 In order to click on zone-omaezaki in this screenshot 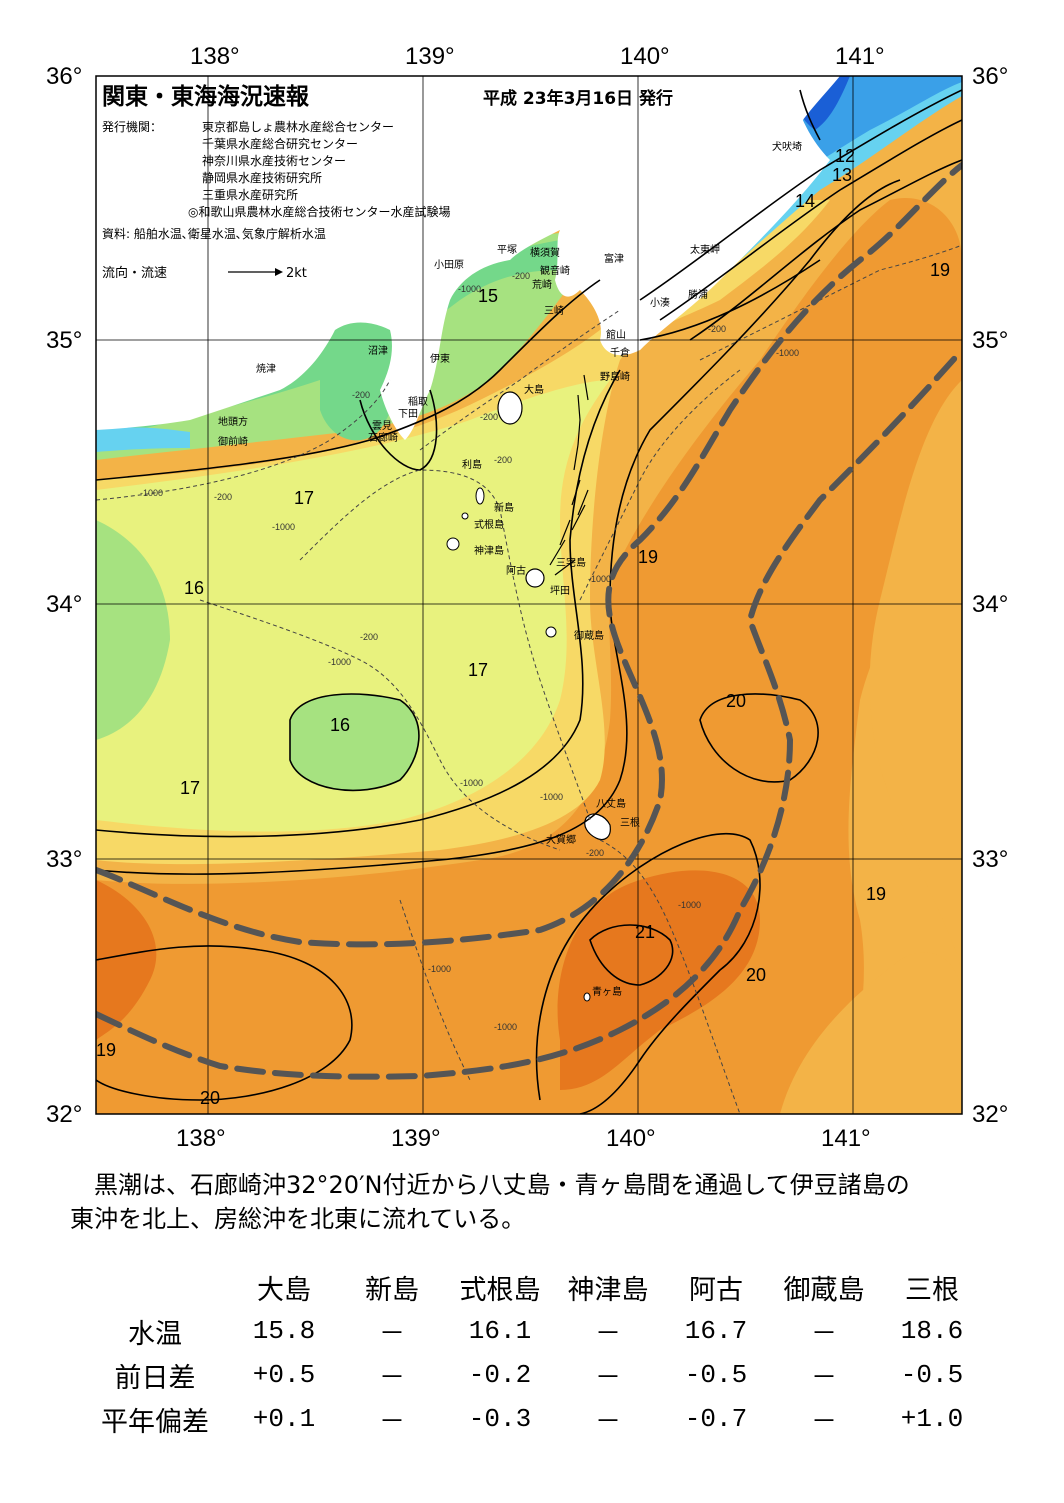, I will do `click(143, 439)`.